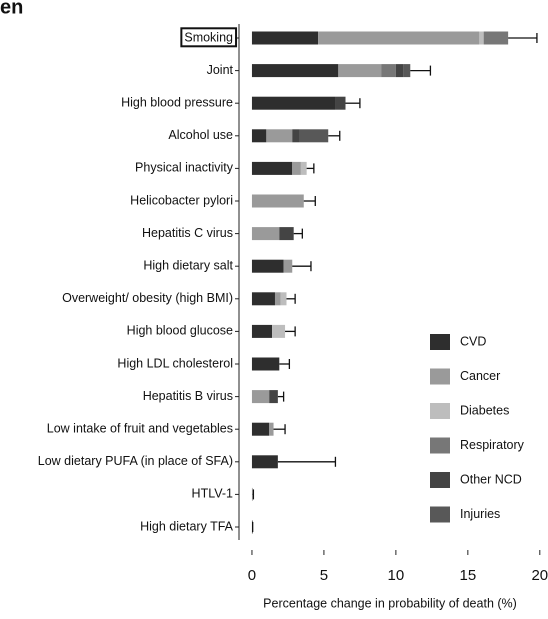 Image resolution: width=548 pixels, height=619 pixels. I want to click on x-tick-label: 5, so click(324, 575).